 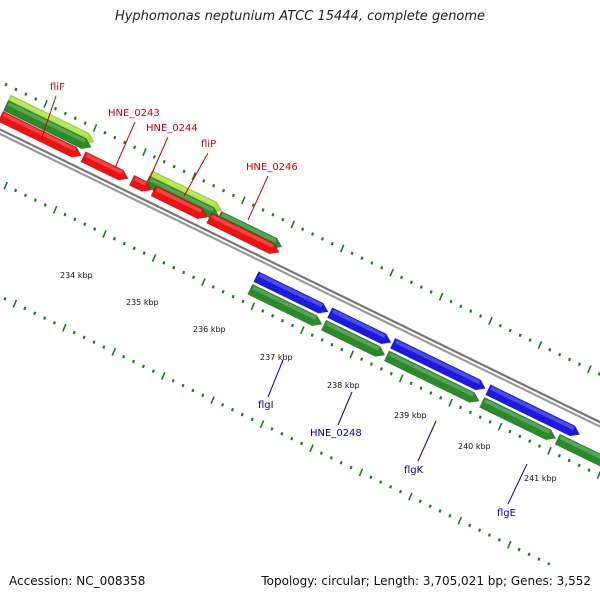 I want to click on kbp-label: 236 kbp, so click(x=209, y=329).